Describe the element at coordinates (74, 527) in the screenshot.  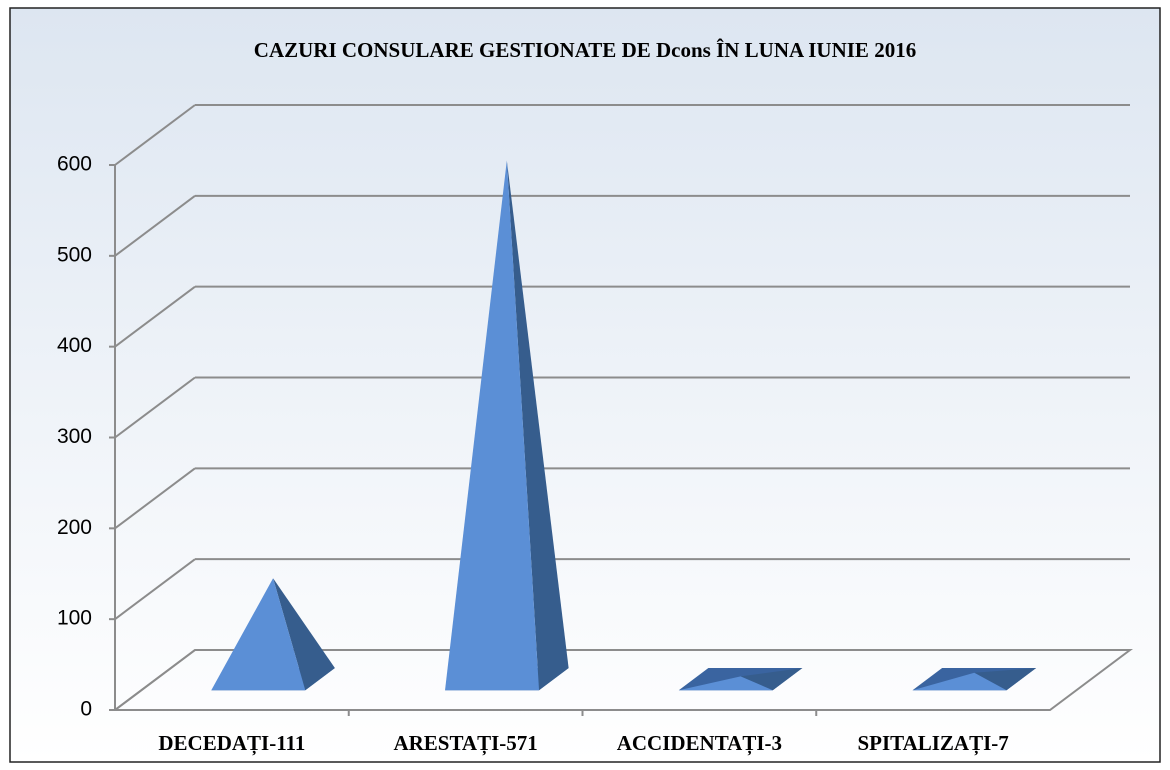
I see `y-tick-label: 200` at that location.